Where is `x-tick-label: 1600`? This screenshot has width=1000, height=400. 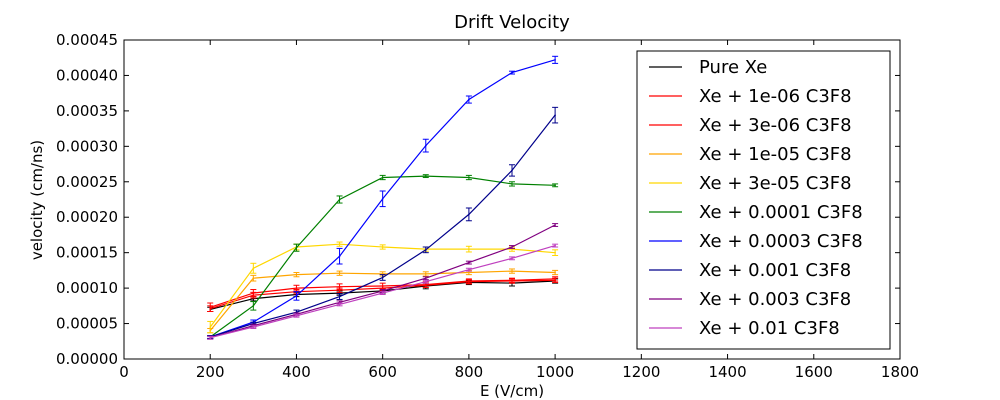 x-tick-label: 1600 is located at coordinates (814, 372).